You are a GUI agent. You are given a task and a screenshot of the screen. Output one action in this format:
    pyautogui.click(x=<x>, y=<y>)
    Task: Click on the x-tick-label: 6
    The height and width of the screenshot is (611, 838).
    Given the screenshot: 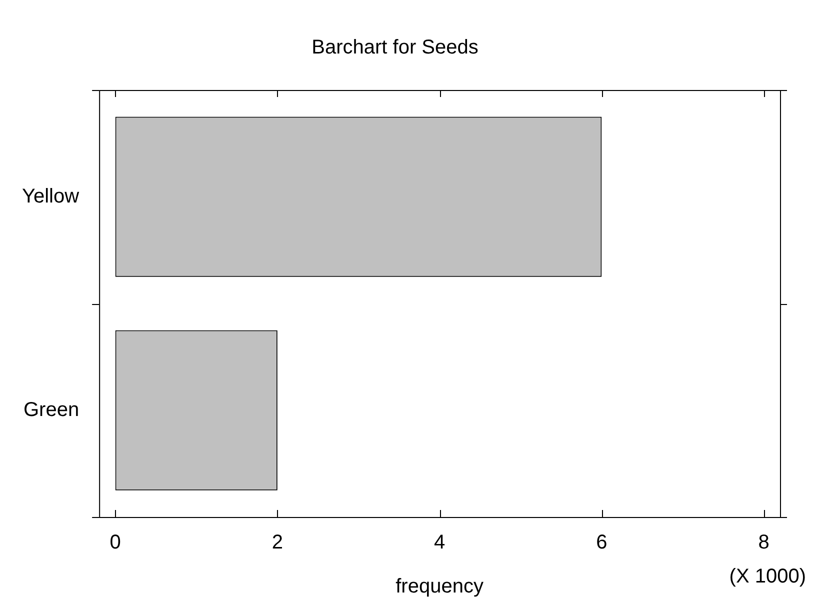 What is the action you would take?
    pyautogui.click(x=602, y=543)
    